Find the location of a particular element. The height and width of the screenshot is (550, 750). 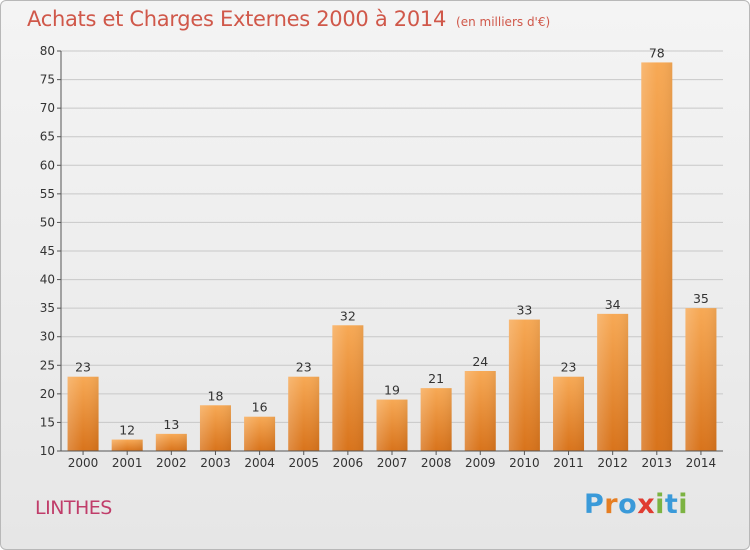

chart-title-text: Achats et Charges Externes 2000 à 2014 is located at coordinates (237, 19).